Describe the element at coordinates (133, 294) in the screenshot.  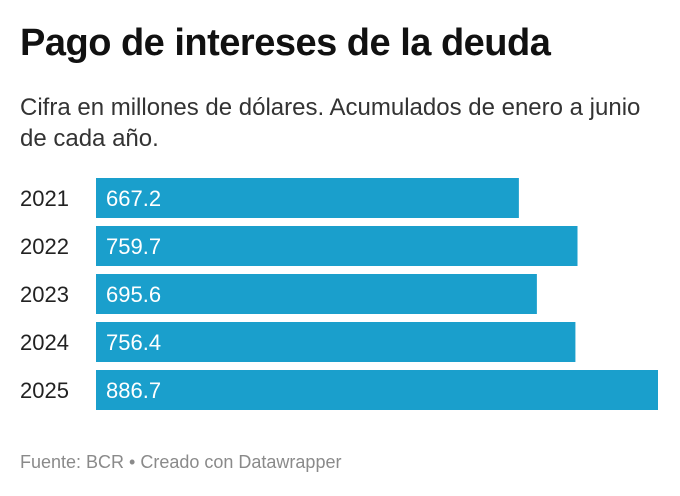
I see `value-label: 695.6` at that location.